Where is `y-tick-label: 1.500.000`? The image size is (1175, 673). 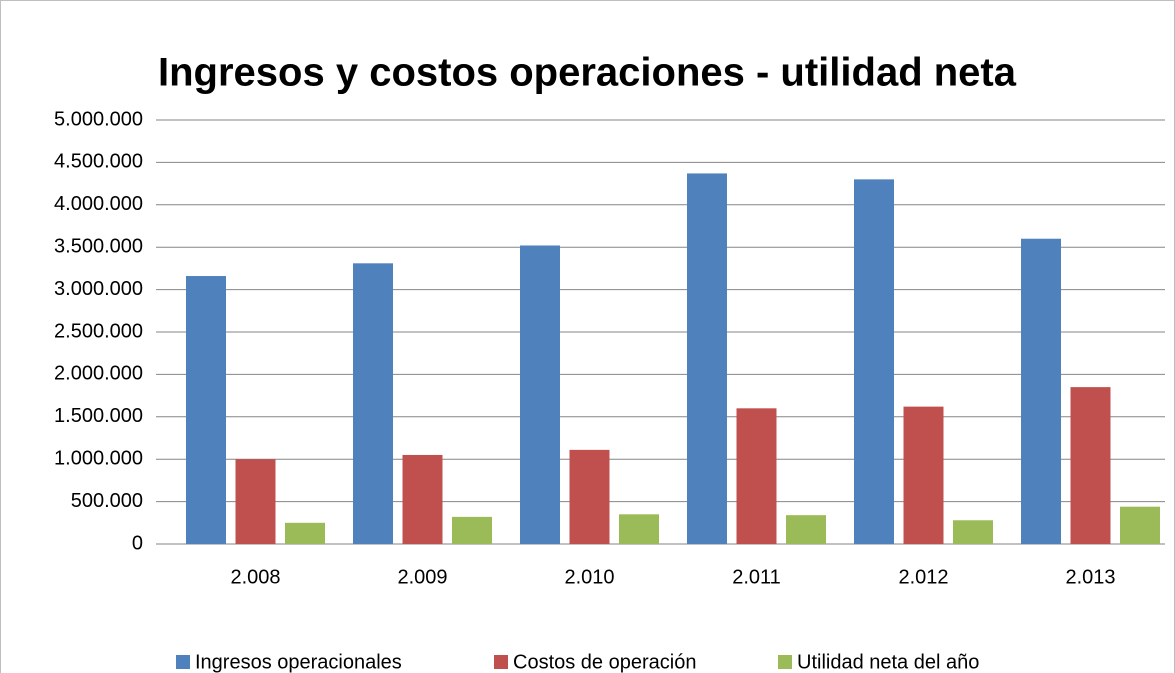
y-tick-label: 1.500.000 is located at coordinates (98, 416).